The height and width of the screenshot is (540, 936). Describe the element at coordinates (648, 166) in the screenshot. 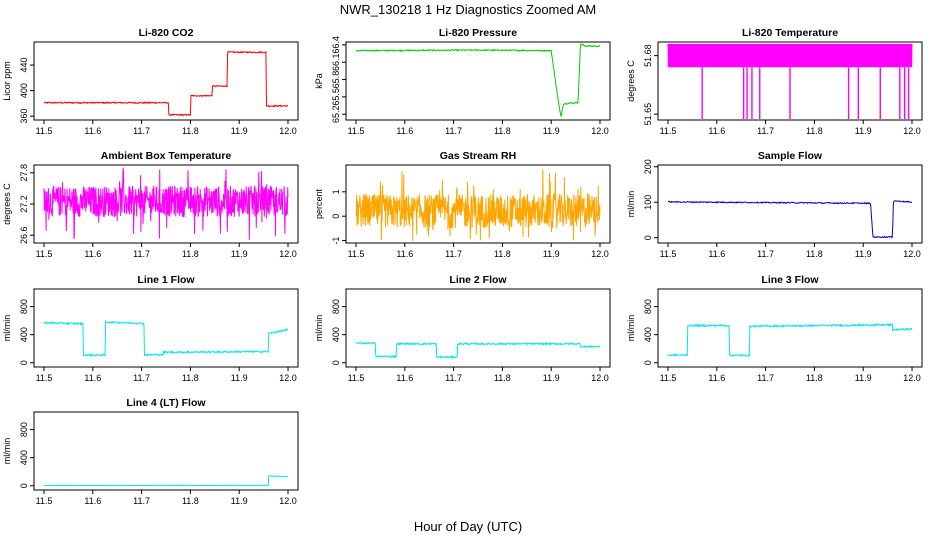

I see `y-tick-label: 200` at that location.